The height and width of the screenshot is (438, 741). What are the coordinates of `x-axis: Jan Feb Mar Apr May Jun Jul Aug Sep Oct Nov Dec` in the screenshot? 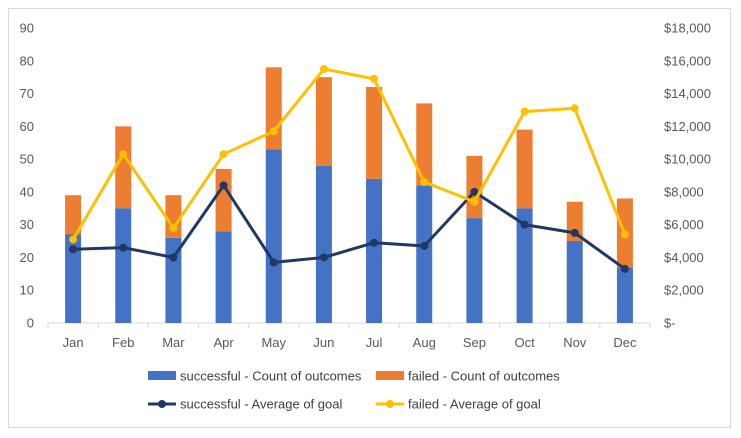 It's located at (349, 336).